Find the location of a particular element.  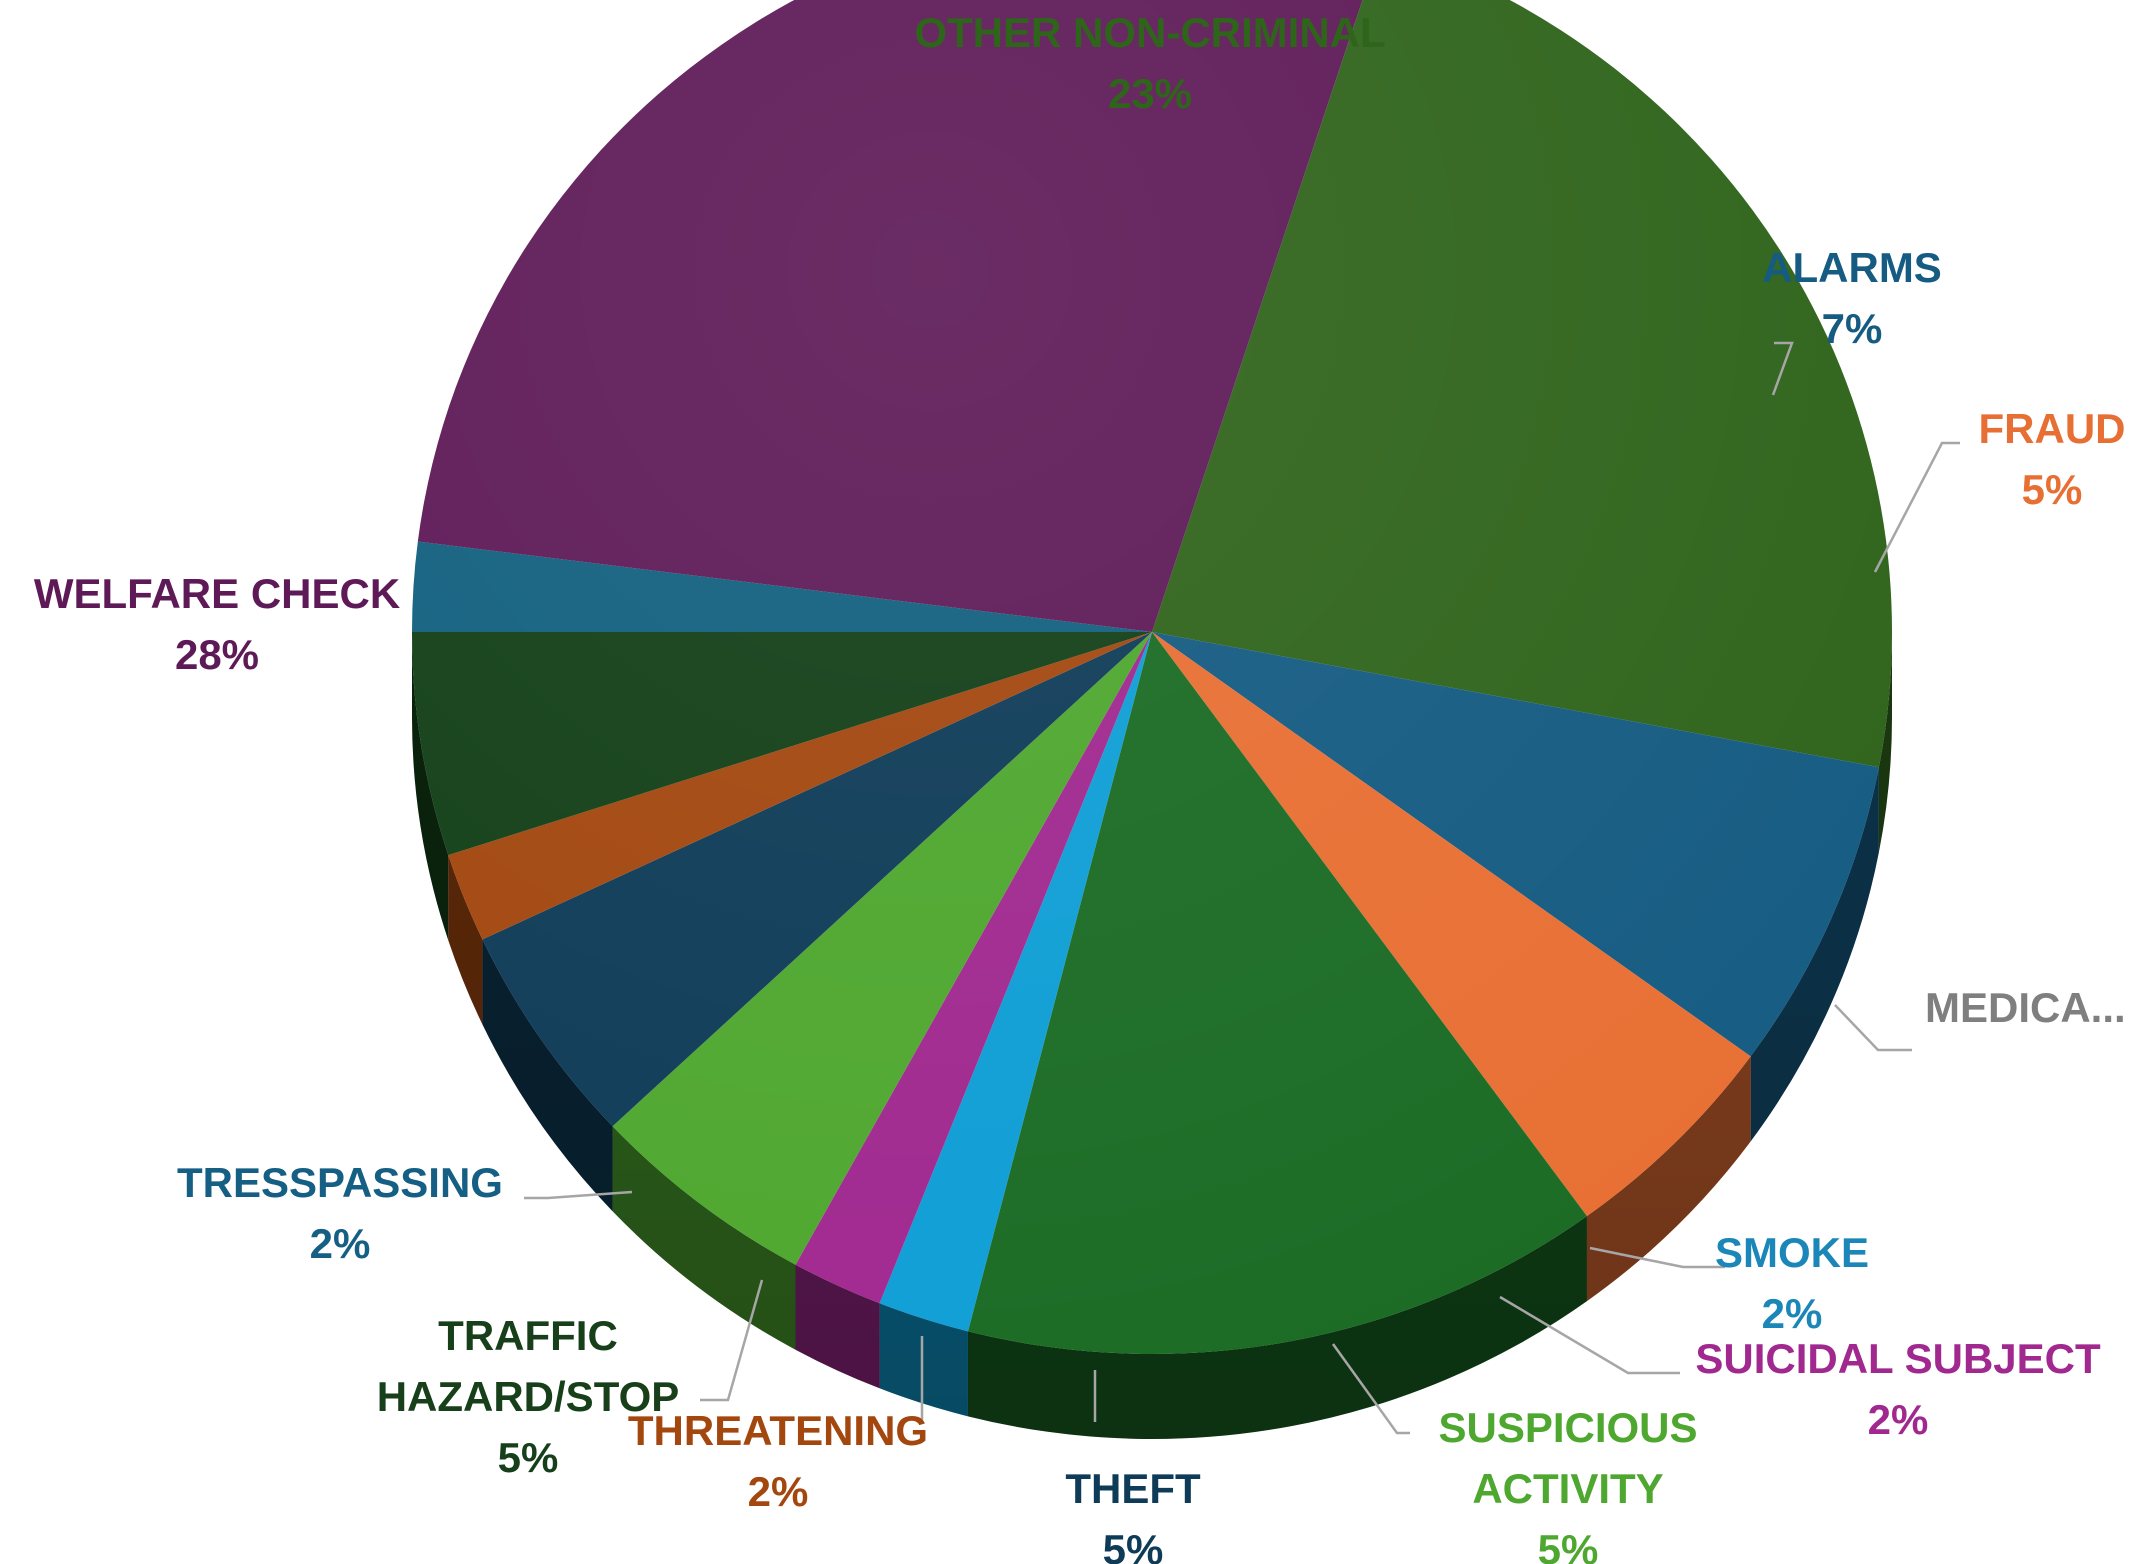

slice-category-traffic-hazard-stop: TRAFFIC is located at coordinates (528, 1335).